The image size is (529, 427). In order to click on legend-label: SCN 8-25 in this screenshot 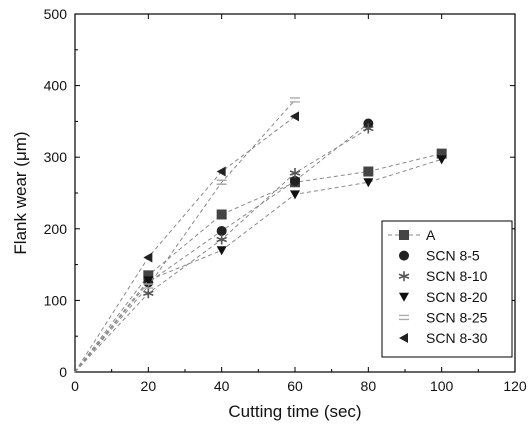, I will do `click(457, 317)`.